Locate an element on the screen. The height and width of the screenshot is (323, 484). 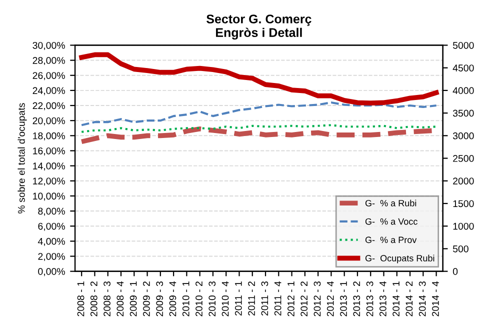
y-tick-label: 6,00% is located at coordinates (51, 226).